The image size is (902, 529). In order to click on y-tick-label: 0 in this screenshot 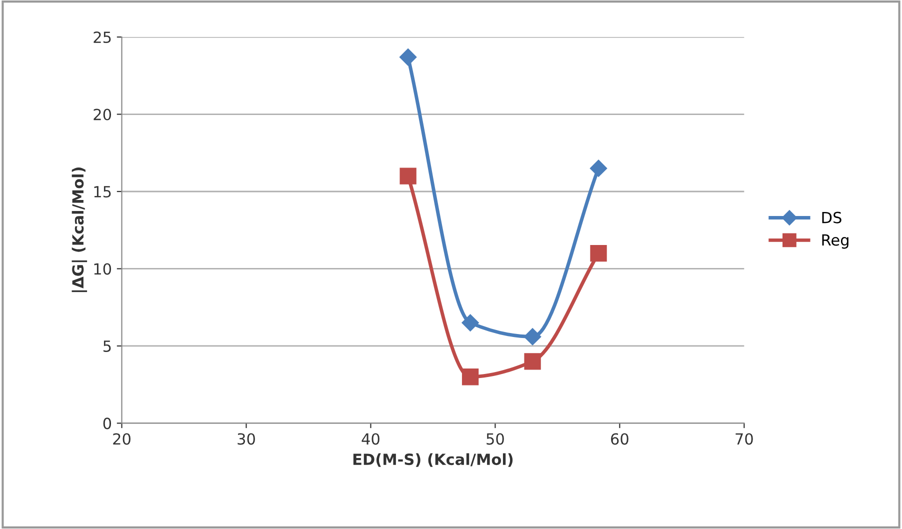, I will do `click(107, 424)`.